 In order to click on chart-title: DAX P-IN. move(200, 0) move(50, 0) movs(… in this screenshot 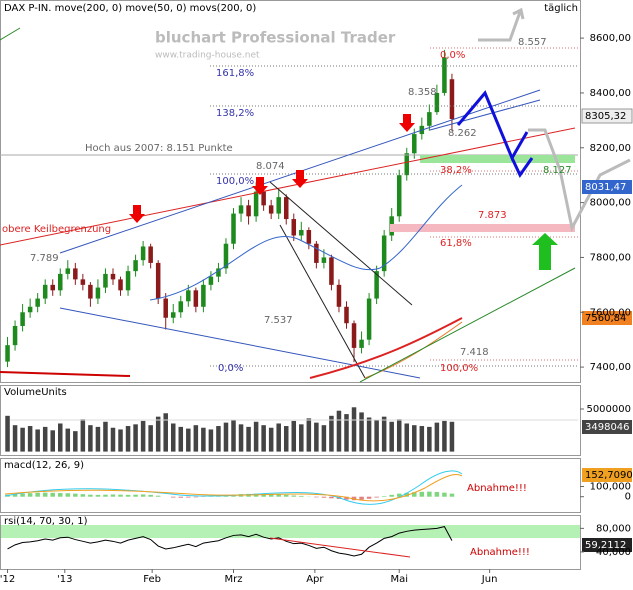, I will do `click(130, 8)`.